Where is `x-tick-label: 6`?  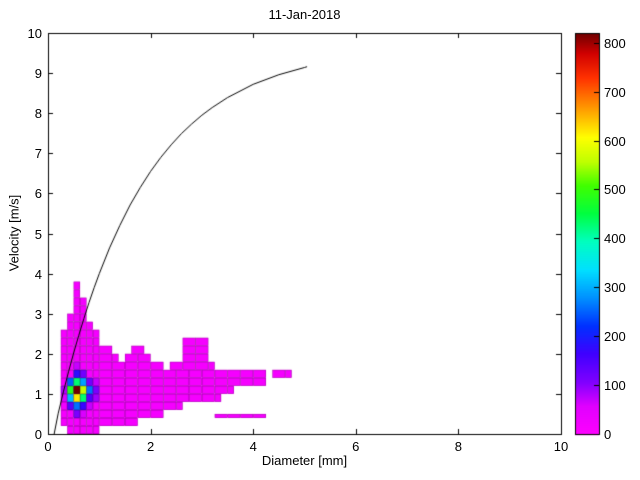
x-tick-label: 6 is located at coordinates (356, 446).